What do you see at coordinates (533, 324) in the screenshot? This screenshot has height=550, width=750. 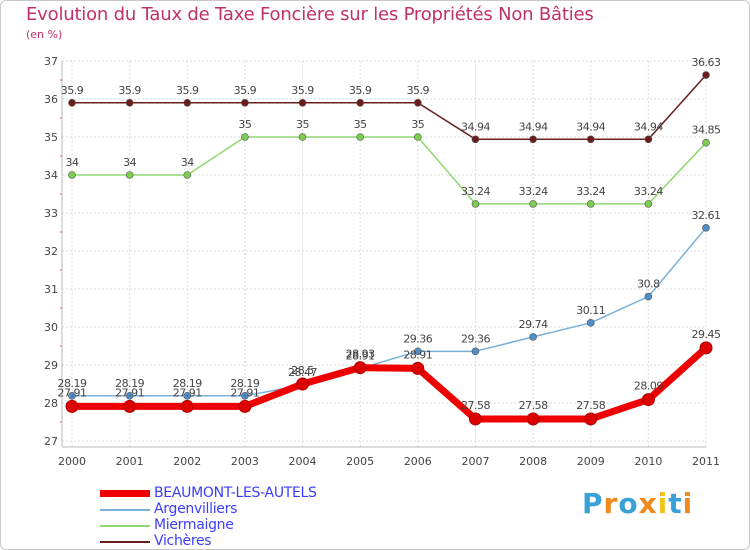 I see `data-label-argenvilliers: 29.74` at bounding box center [533, 324].